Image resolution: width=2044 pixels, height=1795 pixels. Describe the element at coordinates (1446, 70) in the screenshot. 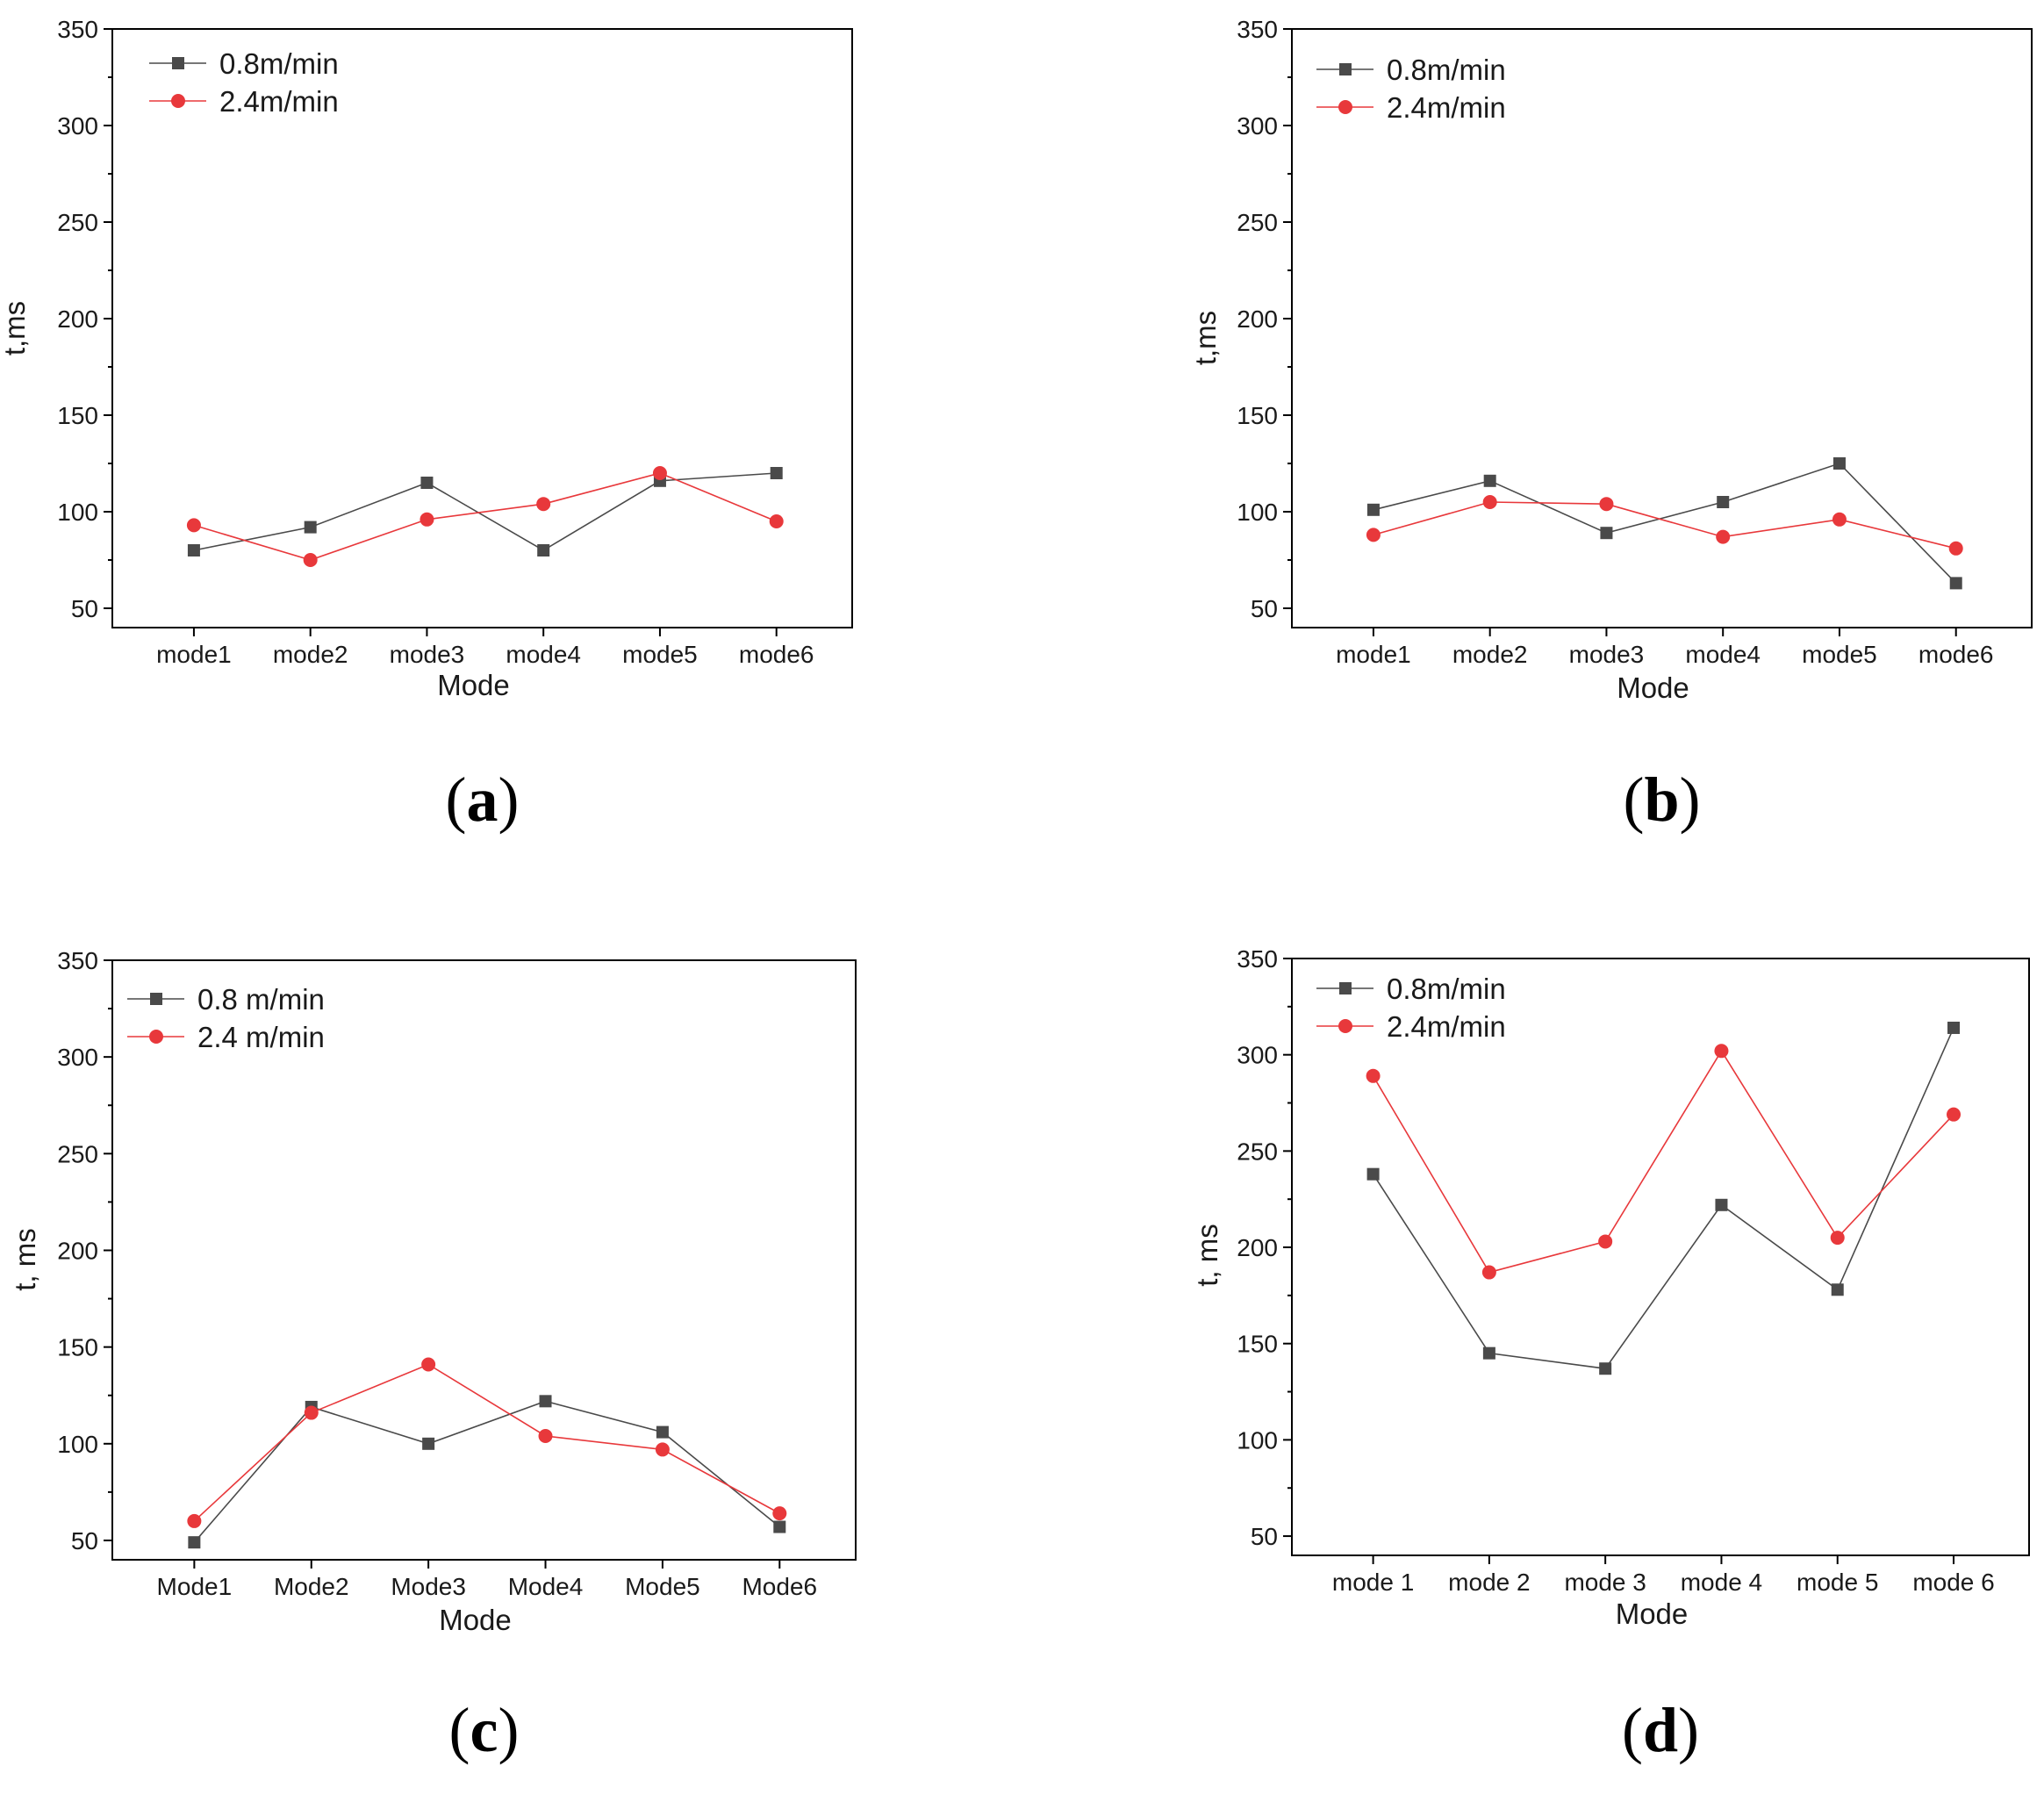

I see `legend-label: 0.8m/min` at that location.